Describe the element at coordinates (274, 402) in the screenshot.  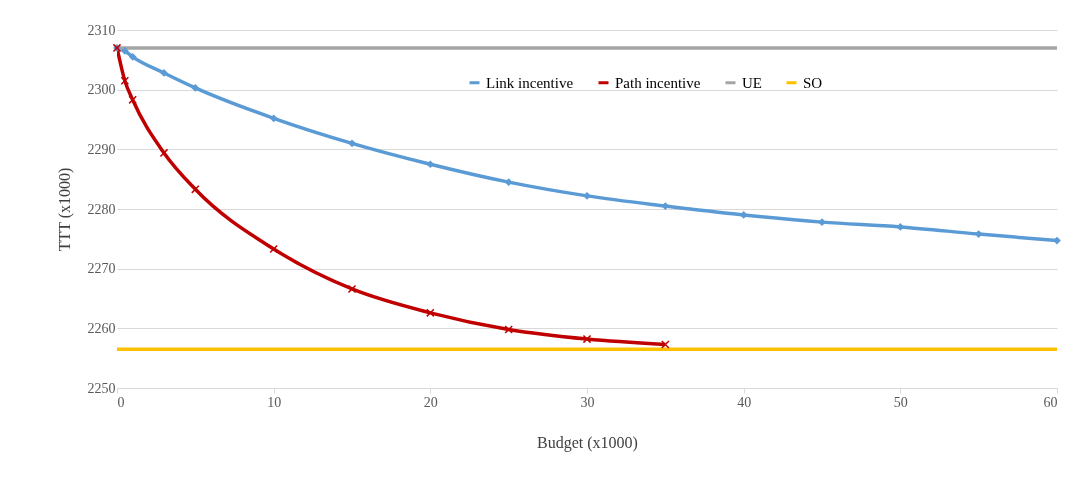
I see `x-tick-label: 10` at that location.